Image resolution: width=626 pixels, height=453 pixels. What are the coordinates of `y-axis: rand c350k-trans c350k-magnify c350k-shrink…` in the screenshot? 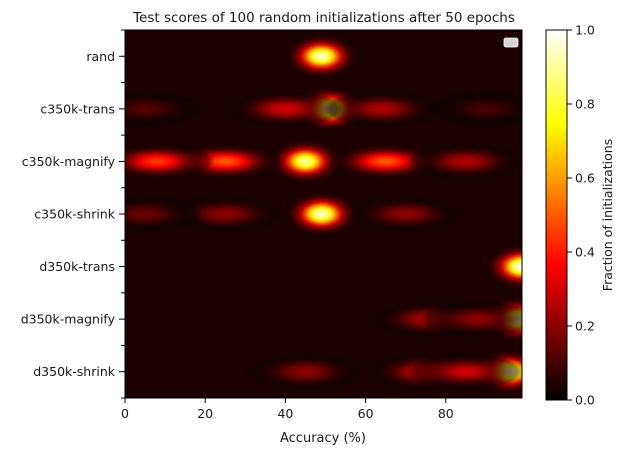 It's located at (73, 214).